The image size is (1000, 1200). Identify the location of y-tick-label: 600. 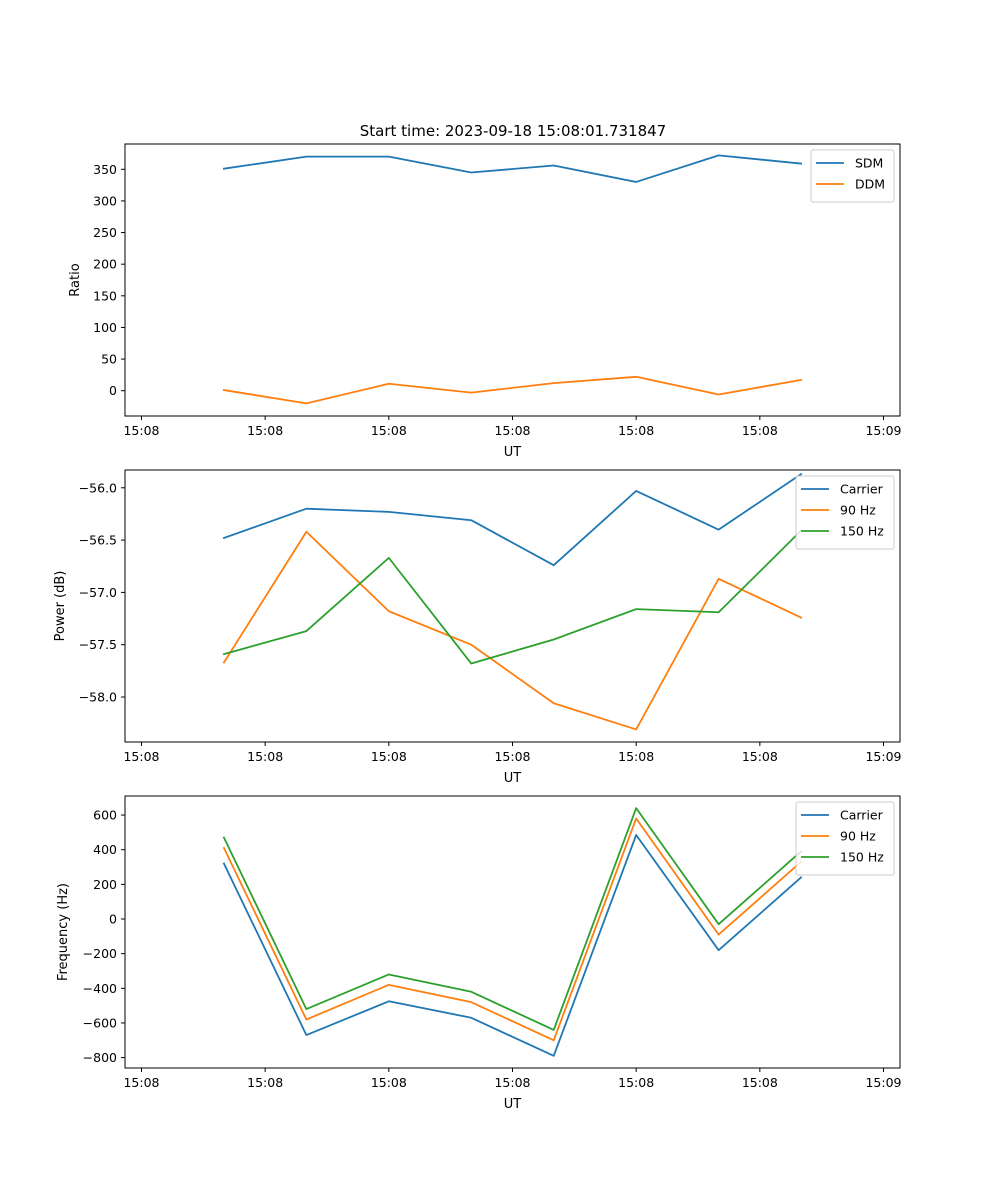
(105, 815).